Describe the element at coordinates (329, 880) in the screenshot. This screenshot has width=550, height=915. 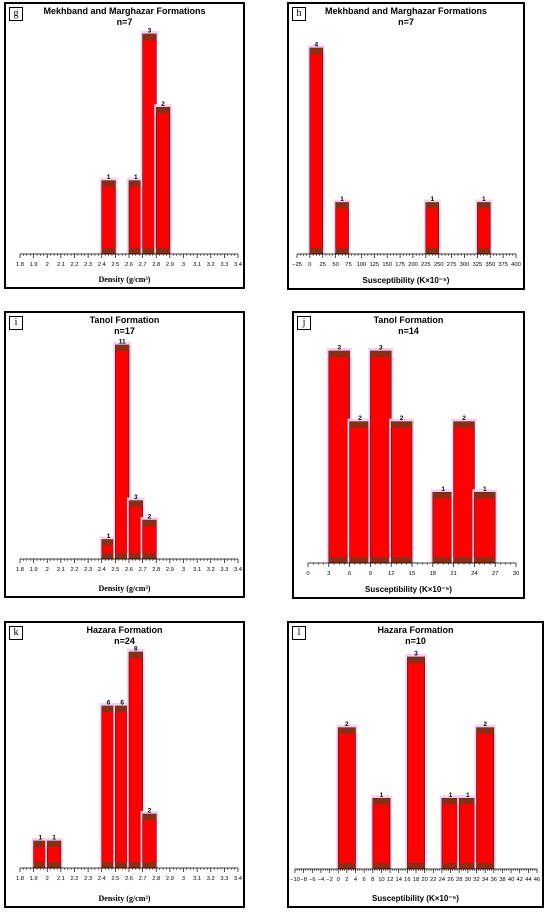
I see `x-tick-label: −2` at that location.